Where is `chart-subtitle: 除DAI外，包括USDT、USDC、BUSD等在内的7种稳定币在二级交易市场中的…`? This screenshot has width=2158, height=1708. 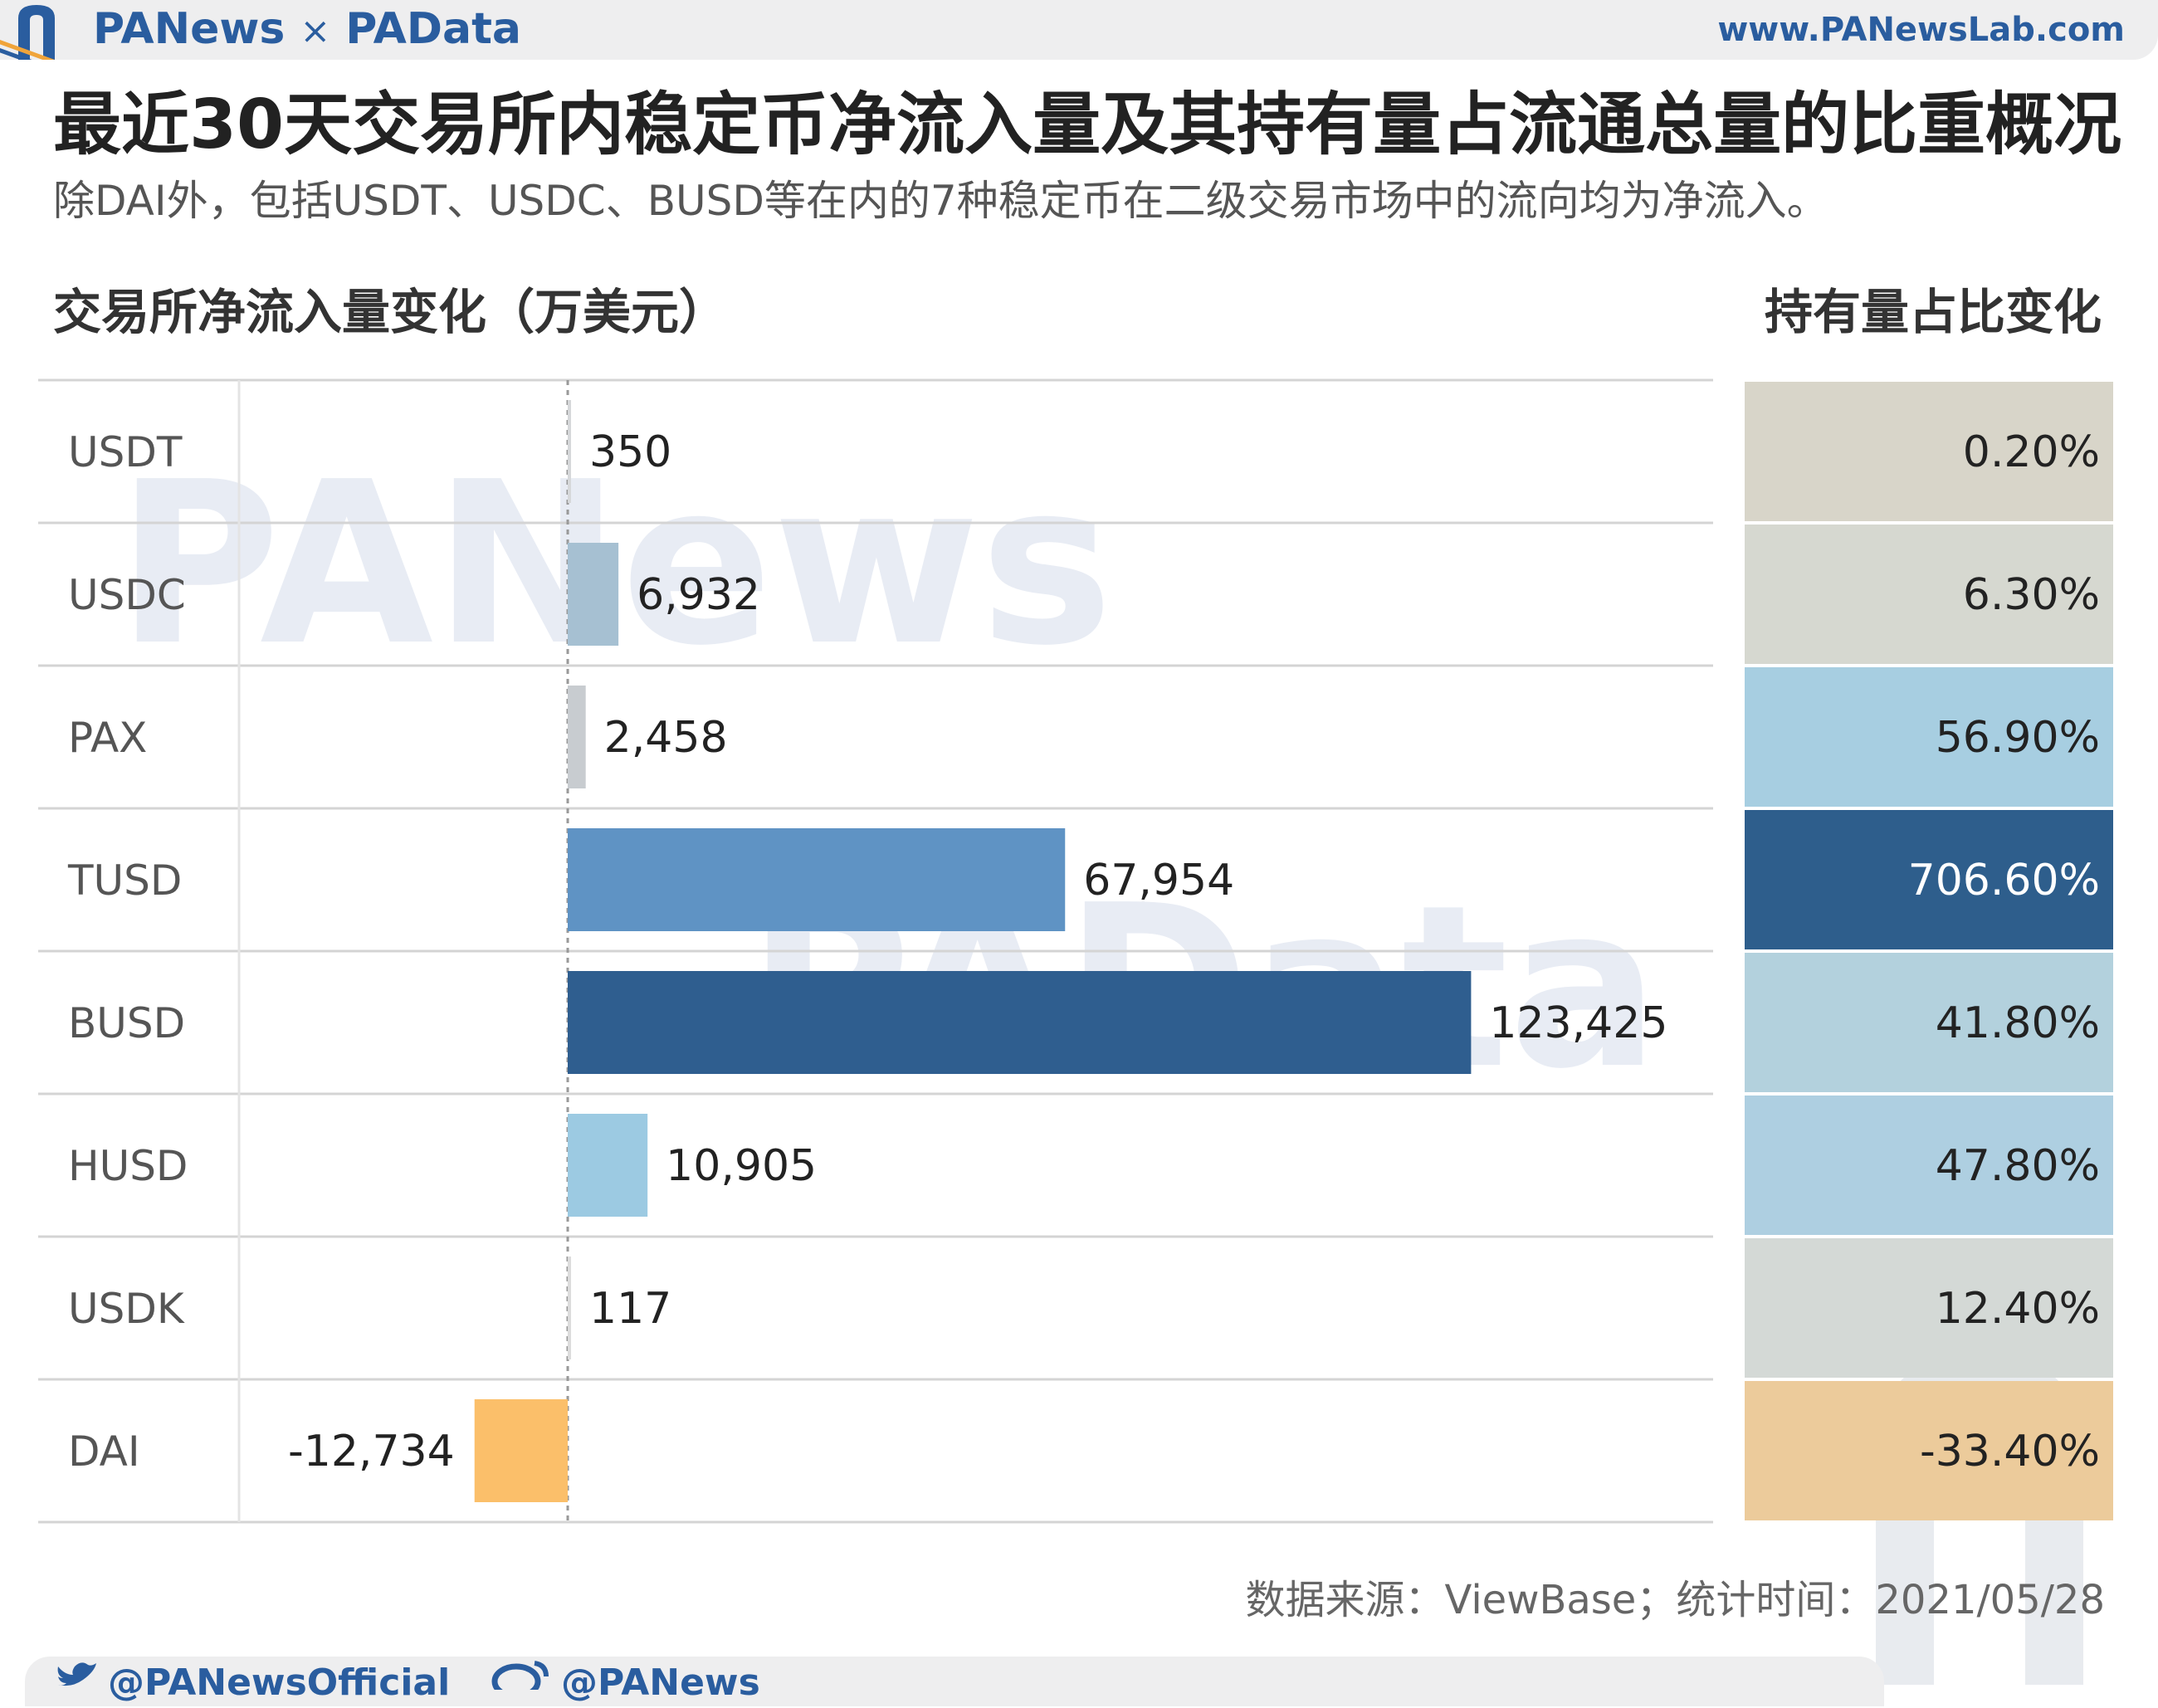
chart-subtitle: 除DAI外，包括USDT、USDC、BUSD等在内的7种稳定币在二级交易市场中的… is located at coordinates (940, 201).